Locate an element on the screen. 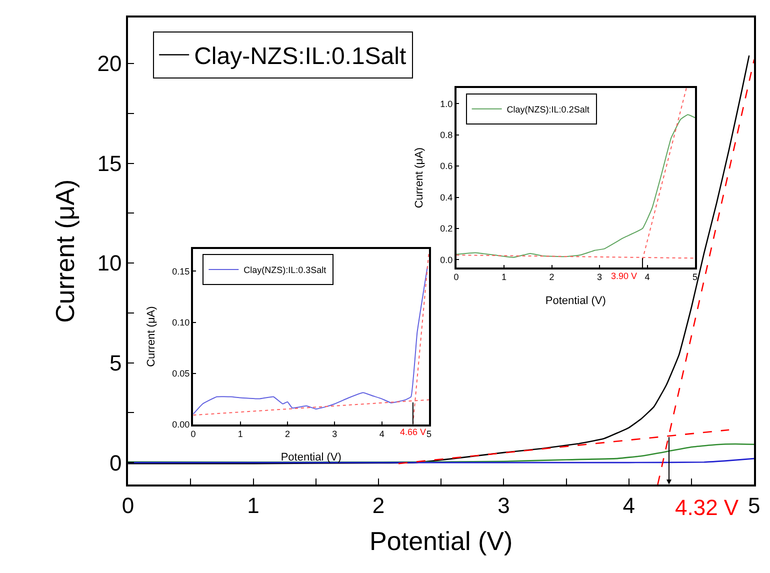 The width and height of the screenshot is (770, 573). y-tick-label: 0.10 is located at coordinates (181, 322).